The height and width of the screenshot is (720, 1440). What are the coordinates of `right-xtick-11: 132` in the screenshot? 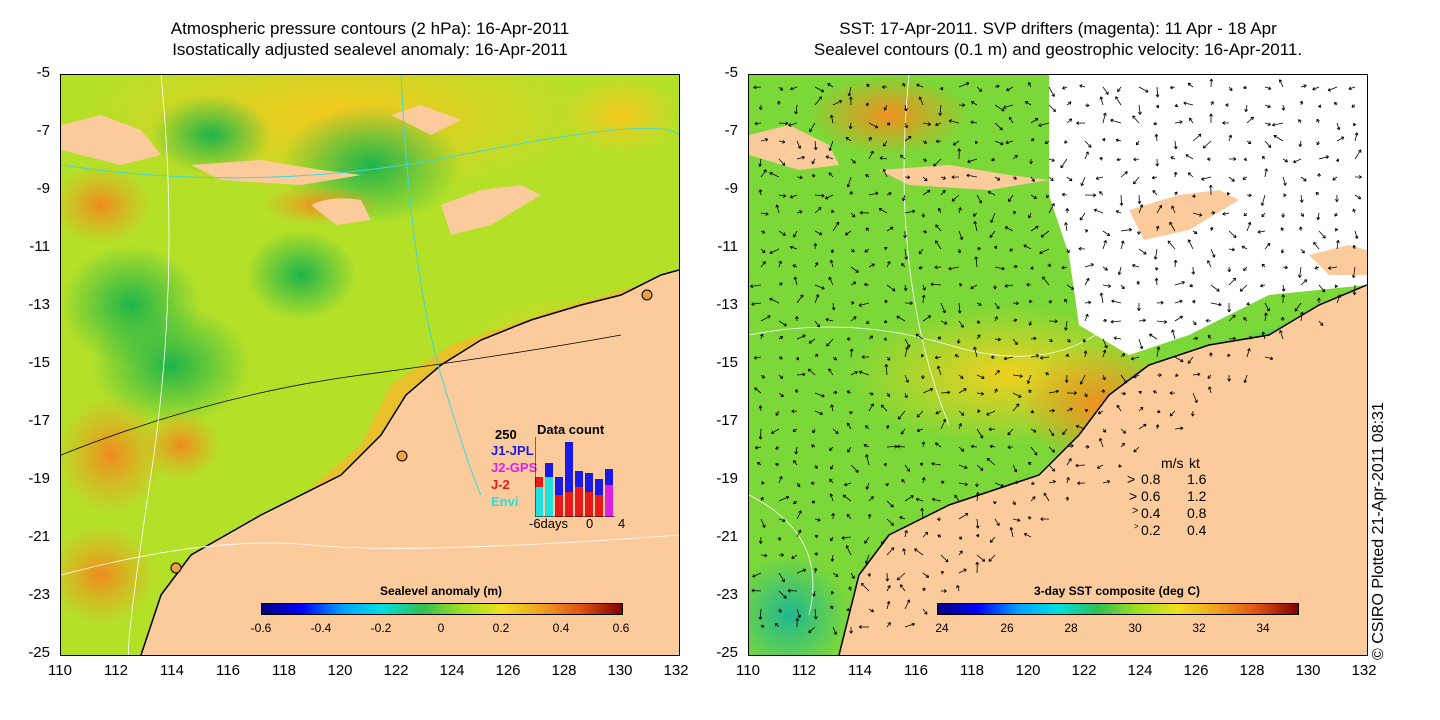 It's located at (1364, 670).